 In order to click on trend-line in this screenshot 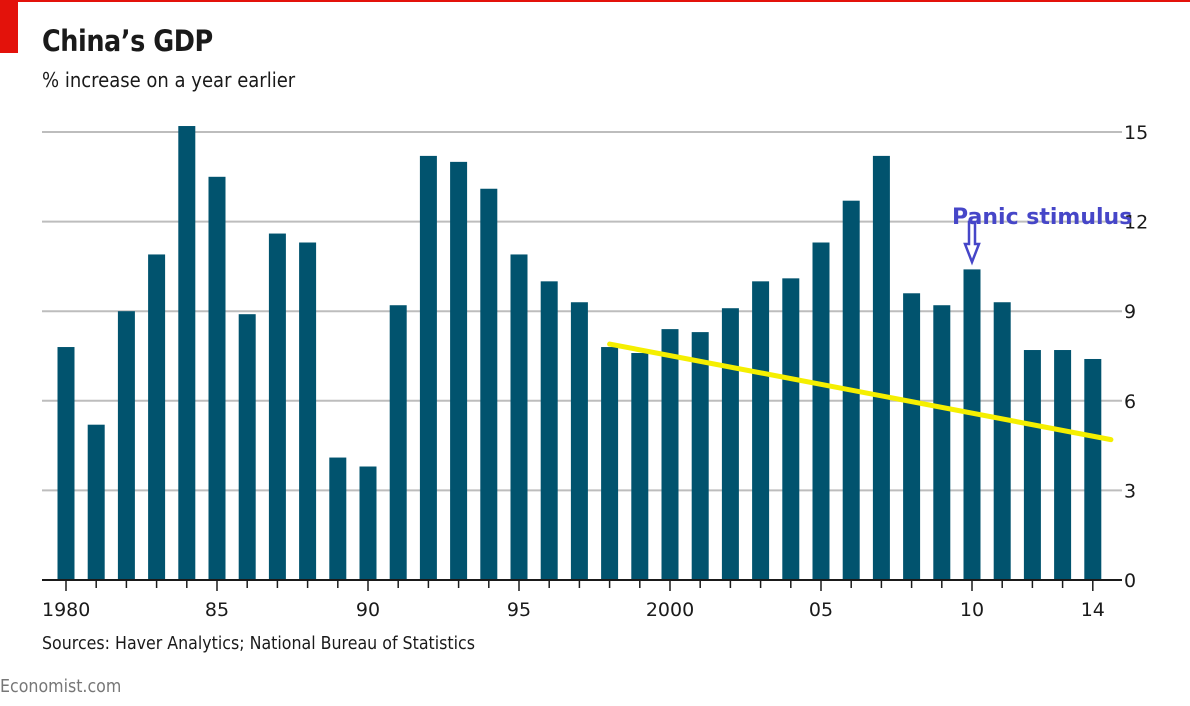, I will do `click(860, 392)`.